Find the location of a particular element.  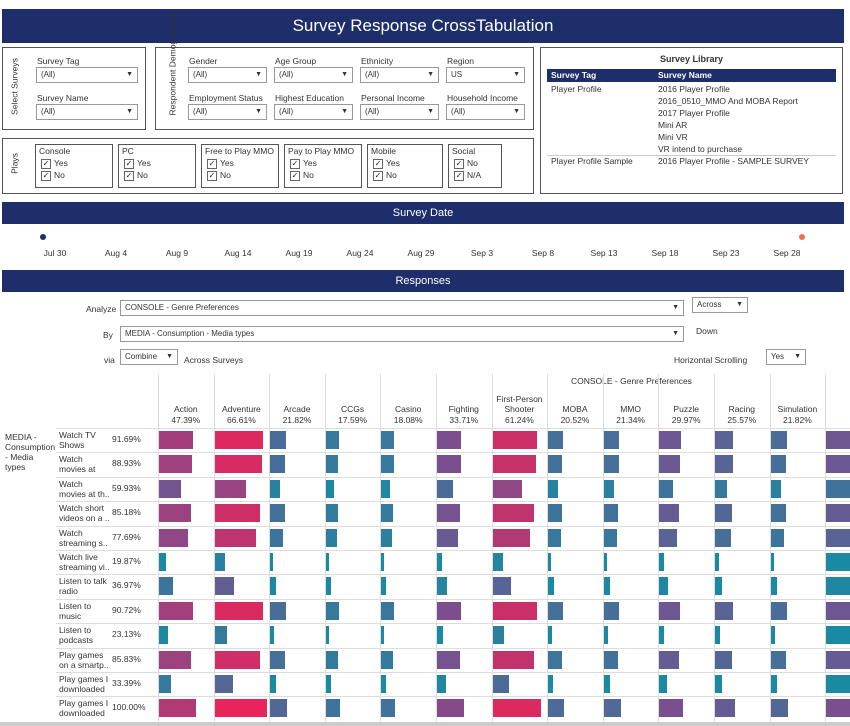

household-income-select: (All) ▼ is located at coordinates (485, 112).